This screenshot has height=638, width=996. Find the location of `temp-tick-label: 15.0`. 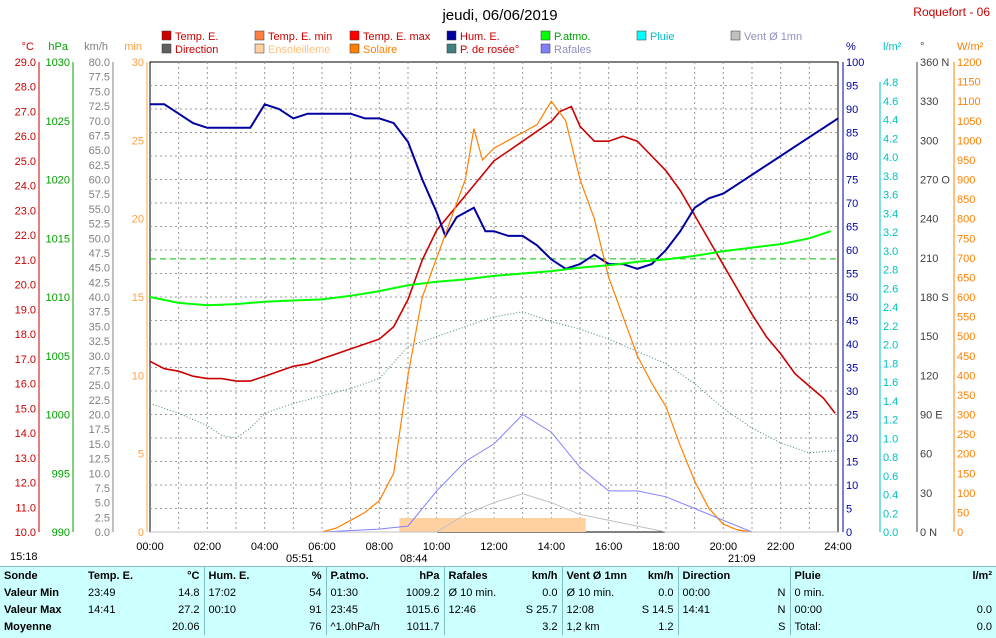

temp-tick-label: 15.0 is located at coordinates (25, 409).